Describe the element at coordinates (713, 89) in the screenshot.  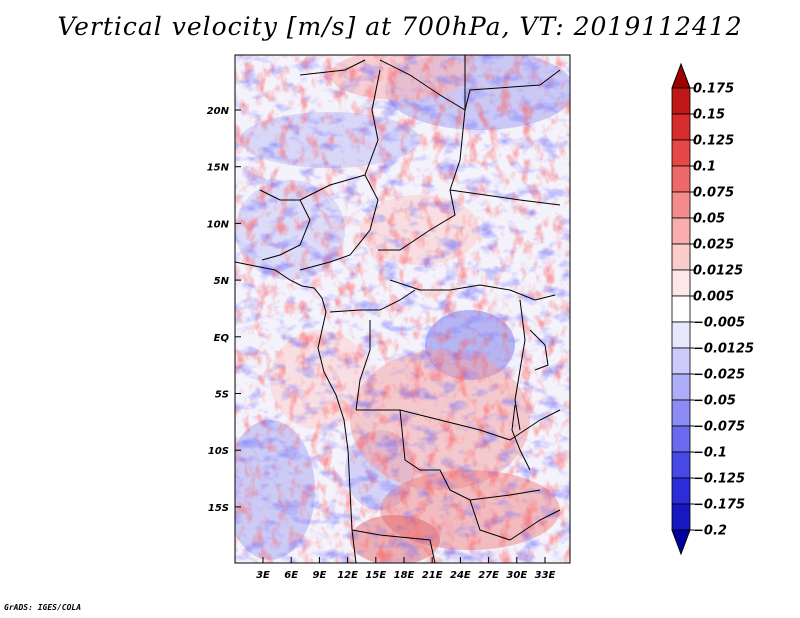
I see `colorbar-label: 0.175` at that location.